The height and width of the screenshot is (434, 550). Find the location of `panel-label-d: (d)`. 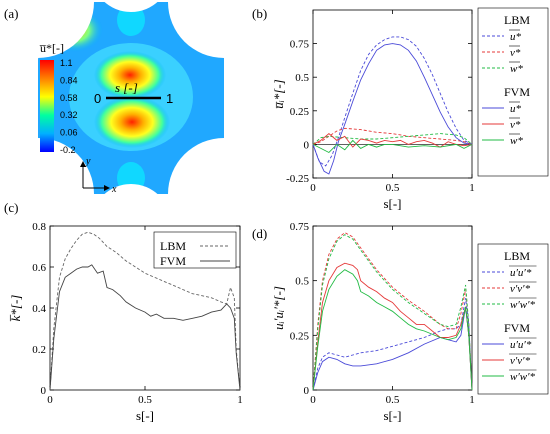

panel-label-d: (d) is located at coordinates (259, 233).